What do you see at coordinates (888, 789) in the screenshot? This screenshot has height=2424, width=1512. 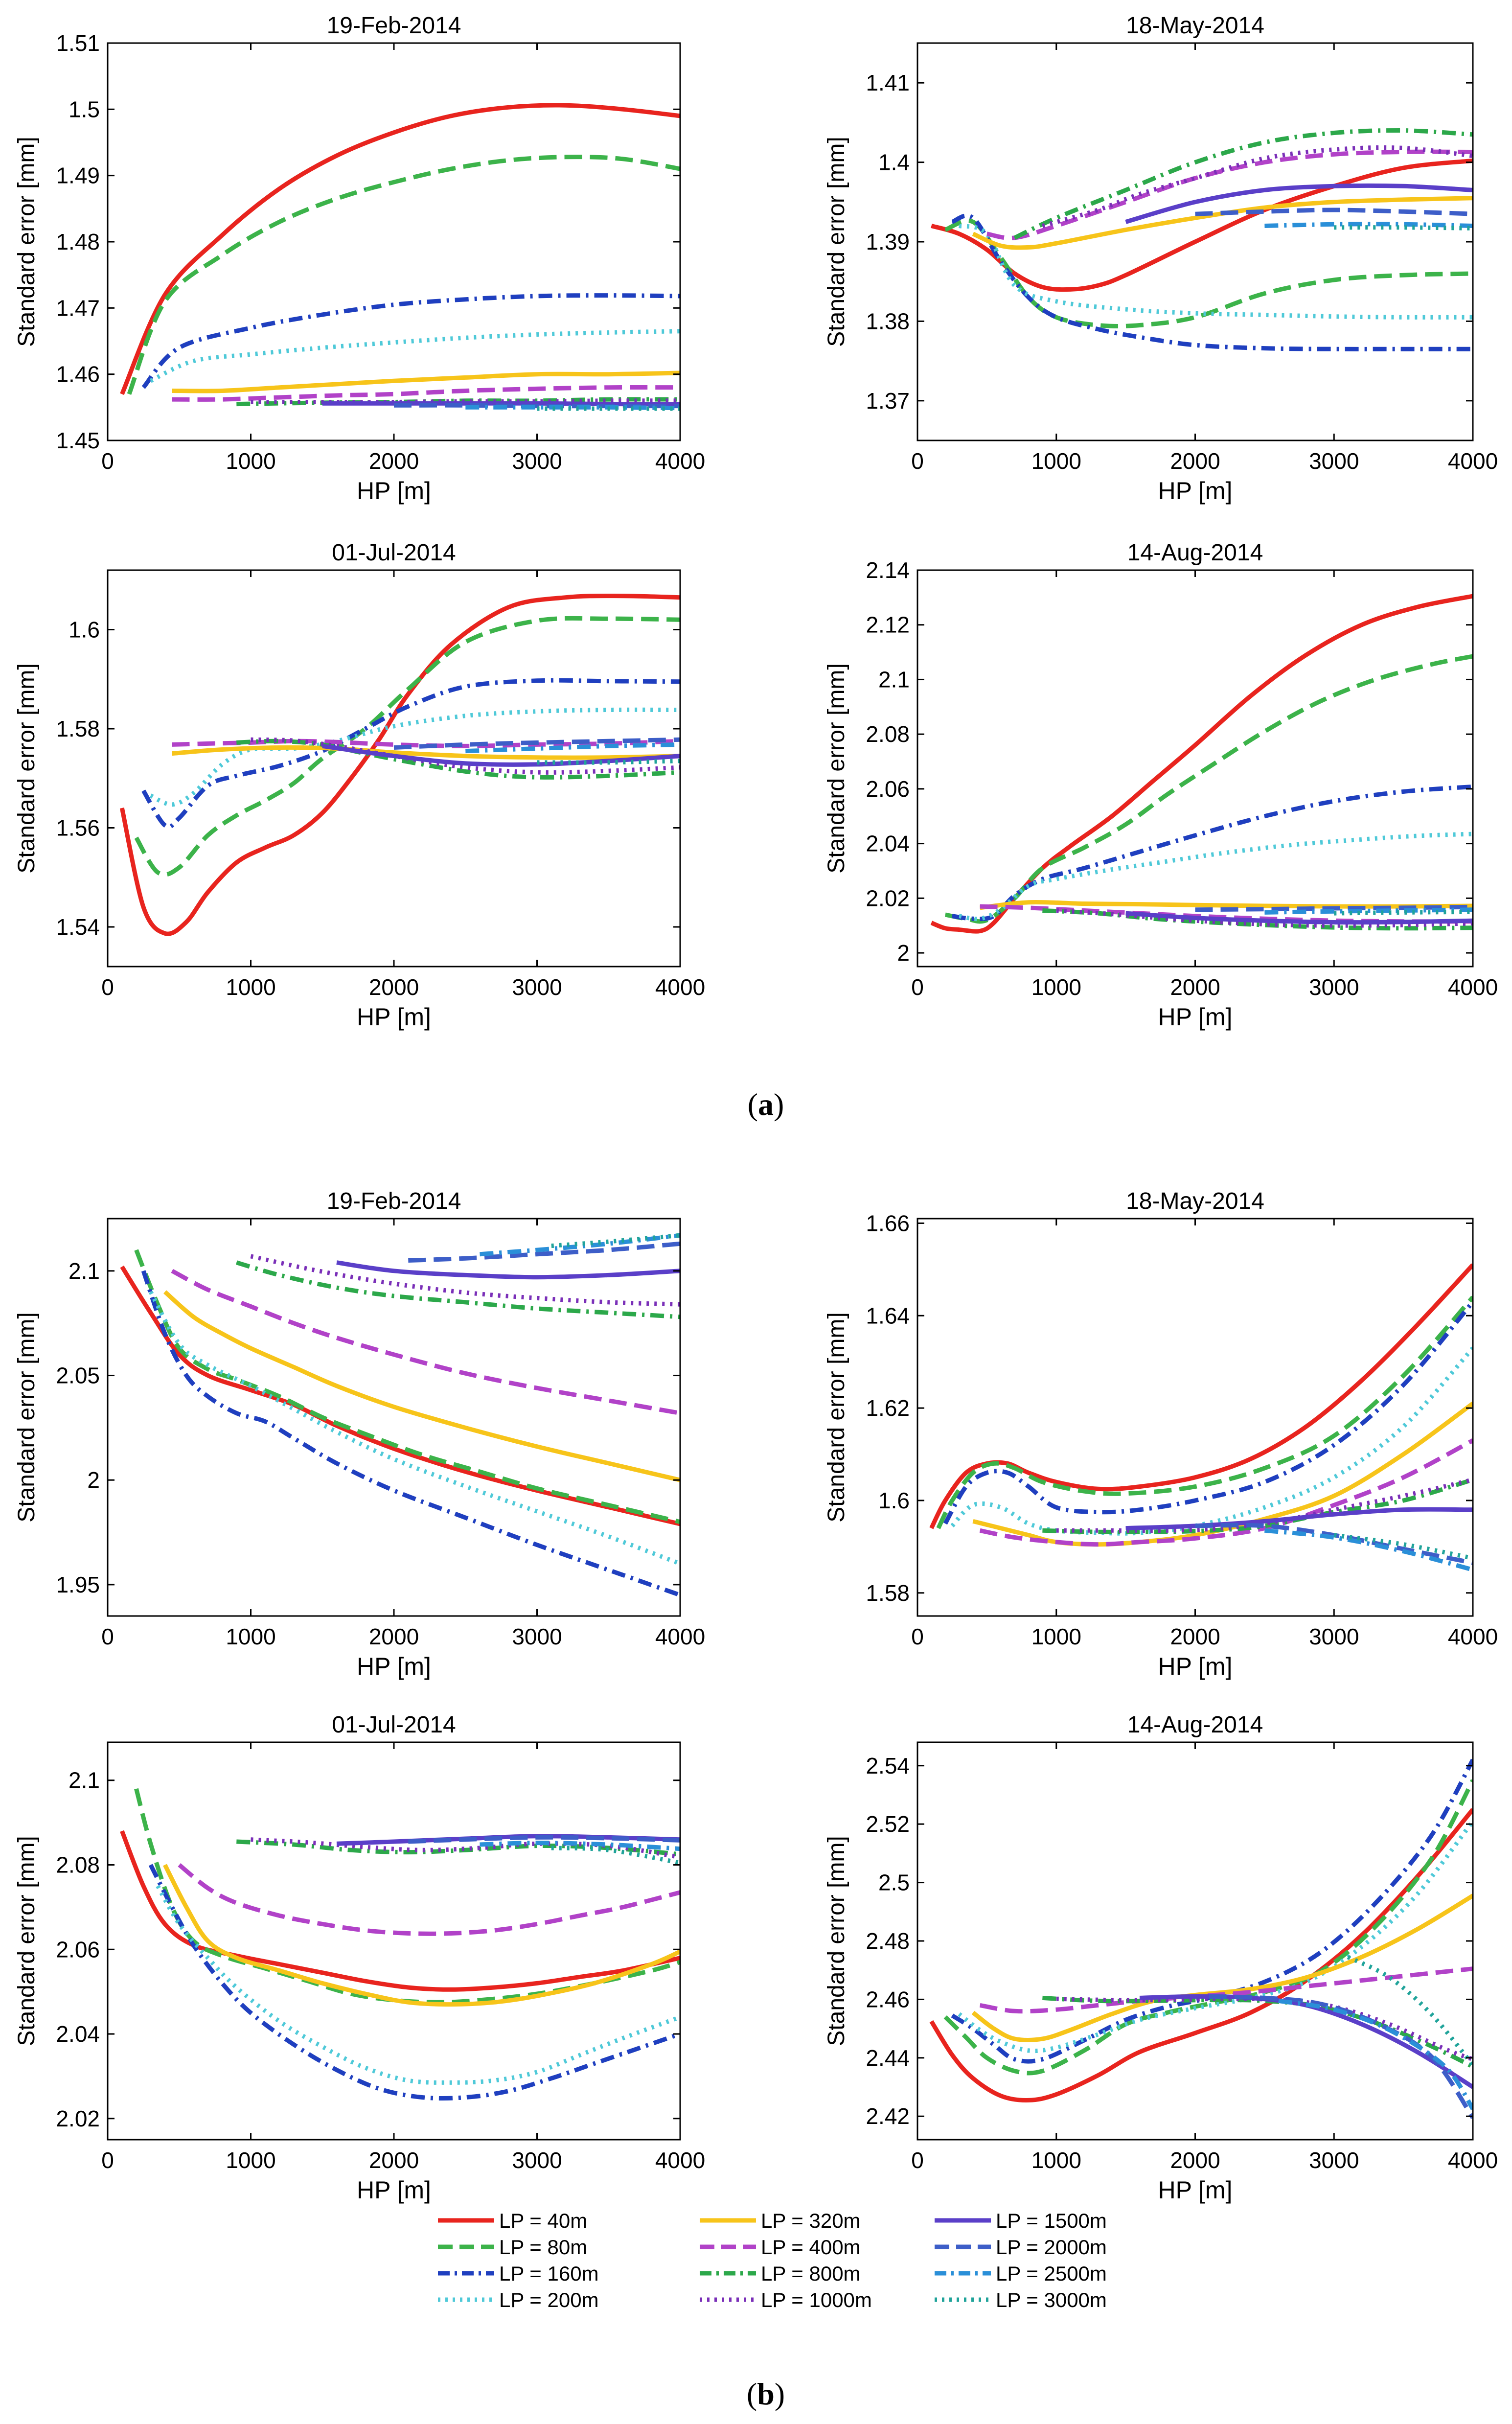 I see `y-tick-label: 2.06` at bounding box center [888, 789].